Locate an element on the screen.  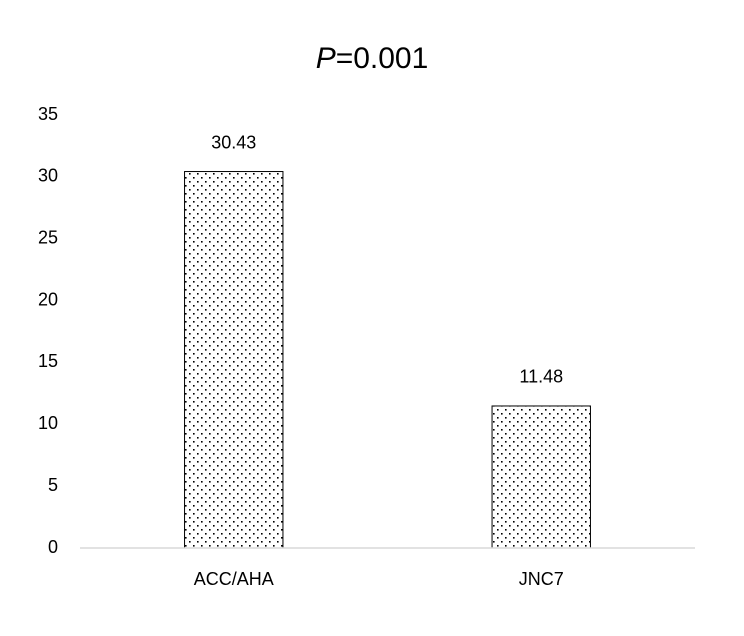
y-tick-label: 5 is located at coordinates (53, 485).